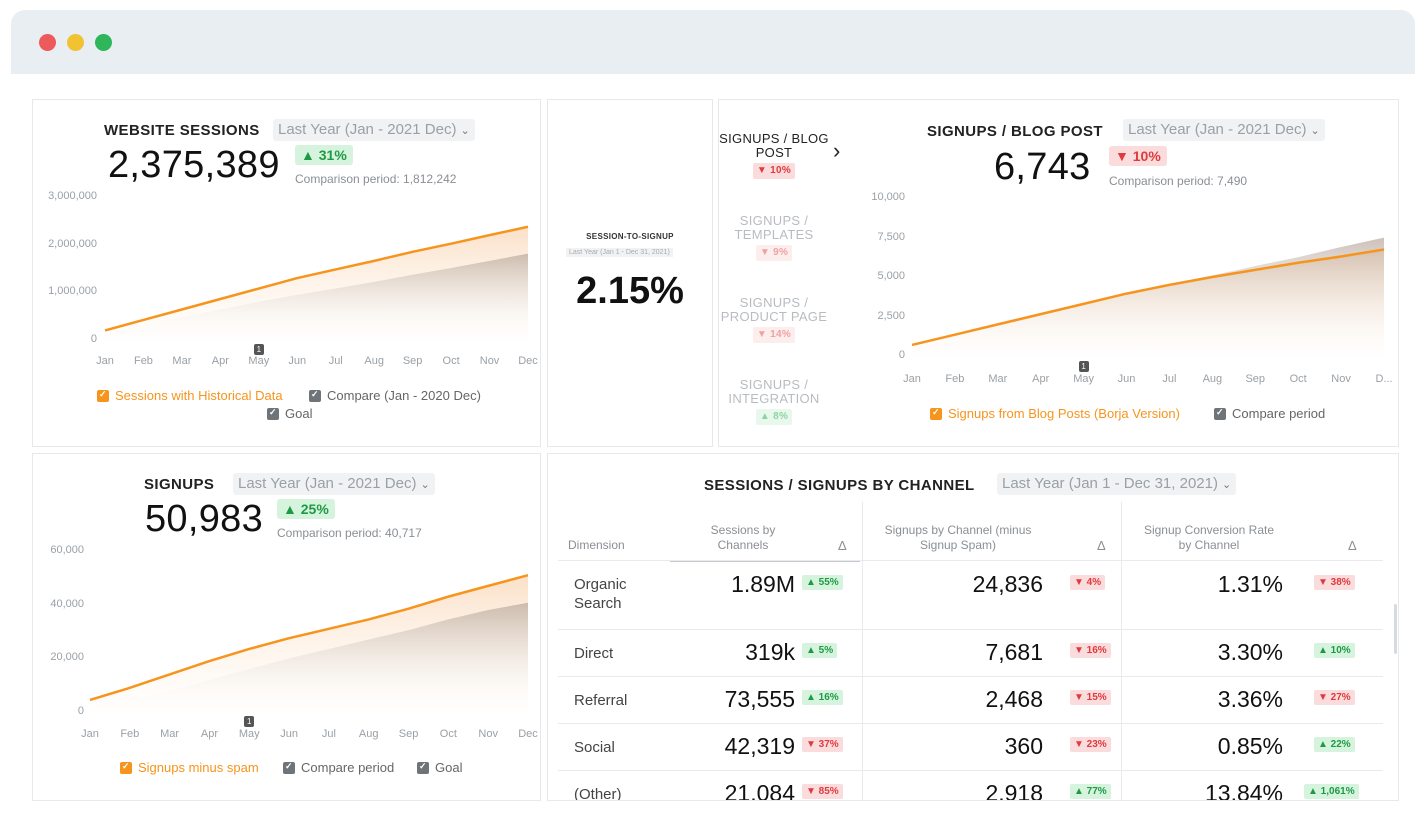  Describe the element at coordinates (309, 657) in the screenshot. I see `compare-area` at that location.